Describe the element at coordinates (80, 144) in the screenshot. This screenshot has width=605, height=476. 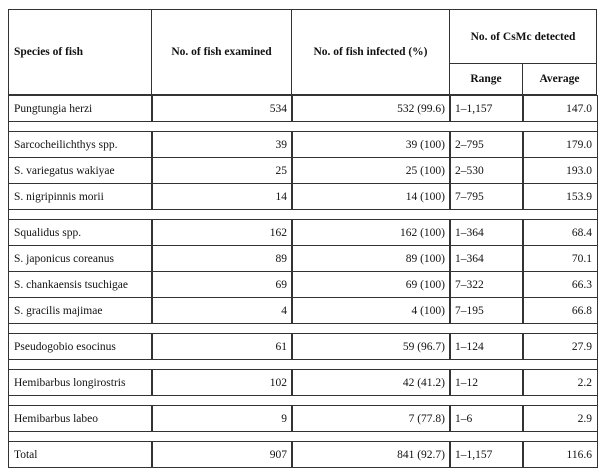
I see `cell: Sarcocheilichthys spp.` at that location.